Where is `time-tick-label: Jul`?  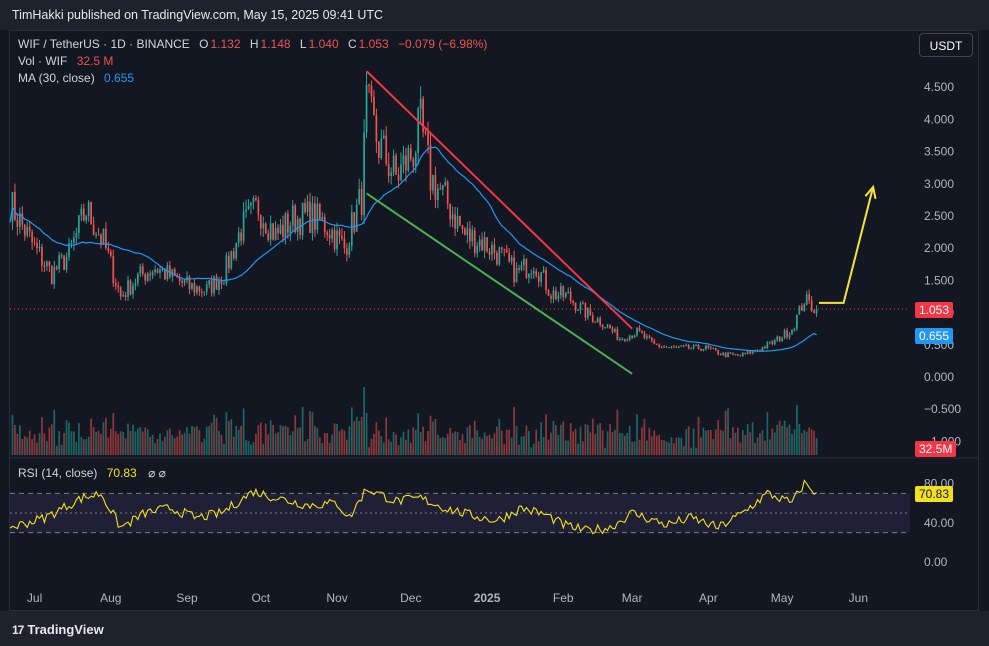 time-tick-label: Jul is located at coordinates (34, 598).